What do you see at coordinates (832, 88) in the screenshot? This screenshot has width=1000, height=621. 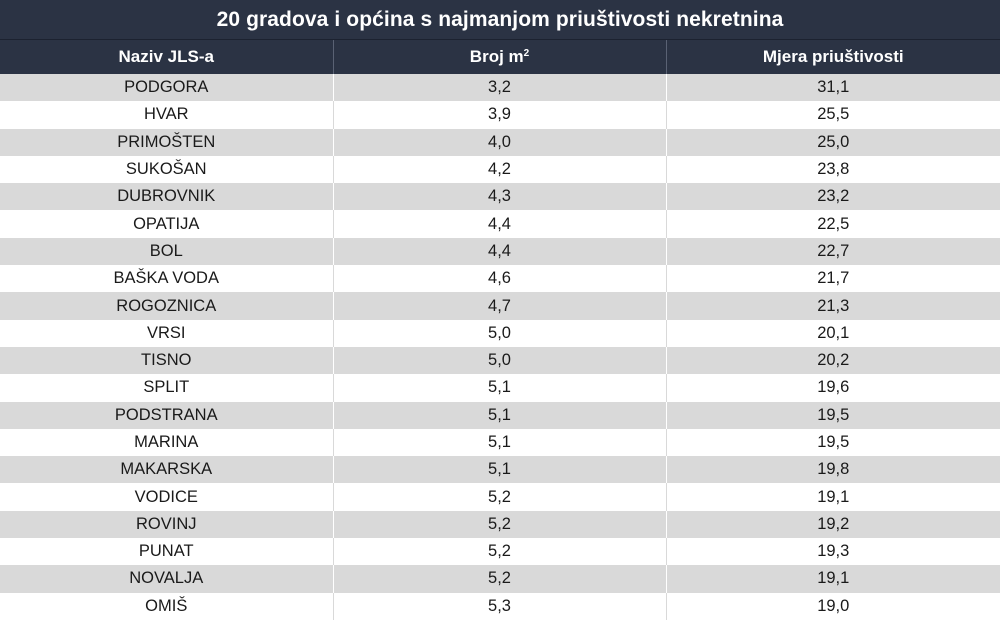 I see `cell-affordability: 31,1` at bounding box center [832, 88].